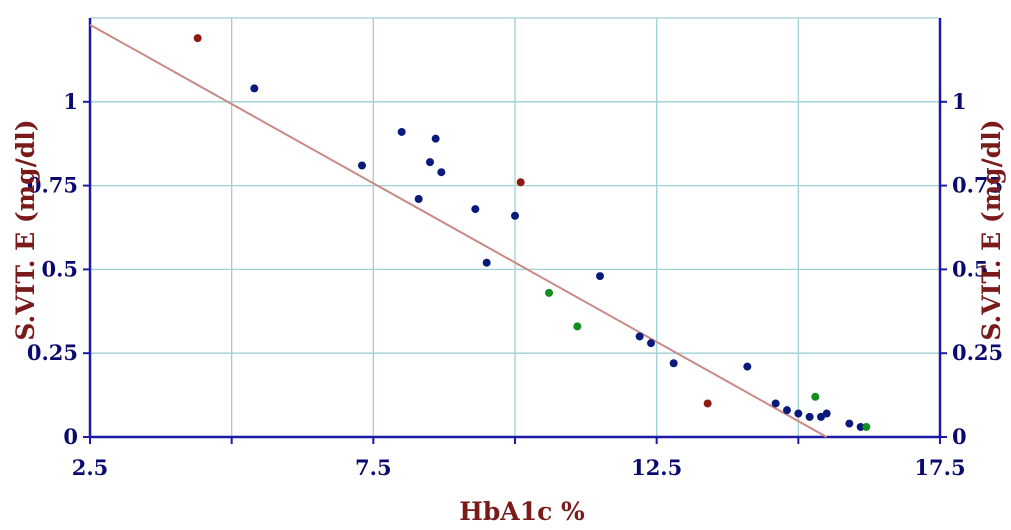 This screenshot has width=1011, height=530. Describe the element at coordinates (970, 268) in the screenshot. I see `y-tick-label-right: 0.5` at that location.